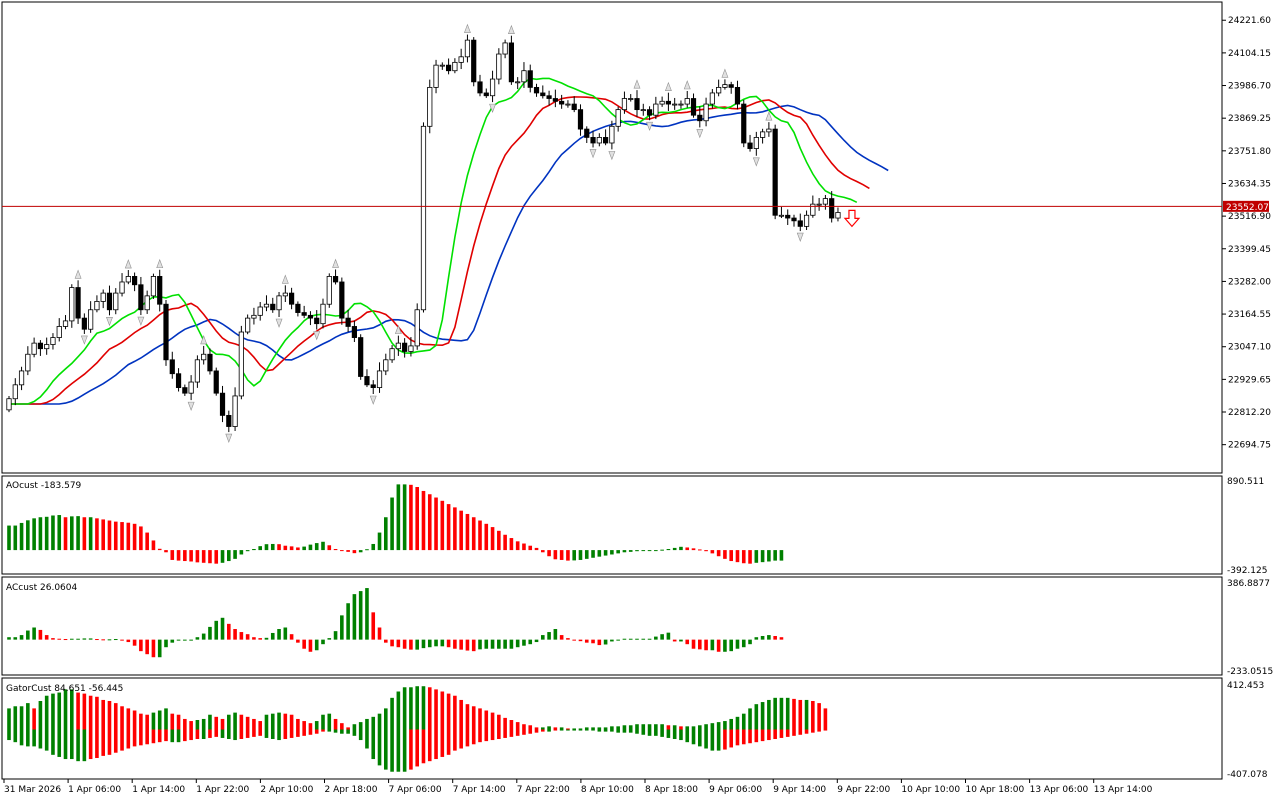 The width and height of the screenshot is (1280, 800). What do you see at coordinates (543, 790) in the screenshot?
I see `time-axis-label: 7 Apr 22:00` at bounding box center [543, 790].